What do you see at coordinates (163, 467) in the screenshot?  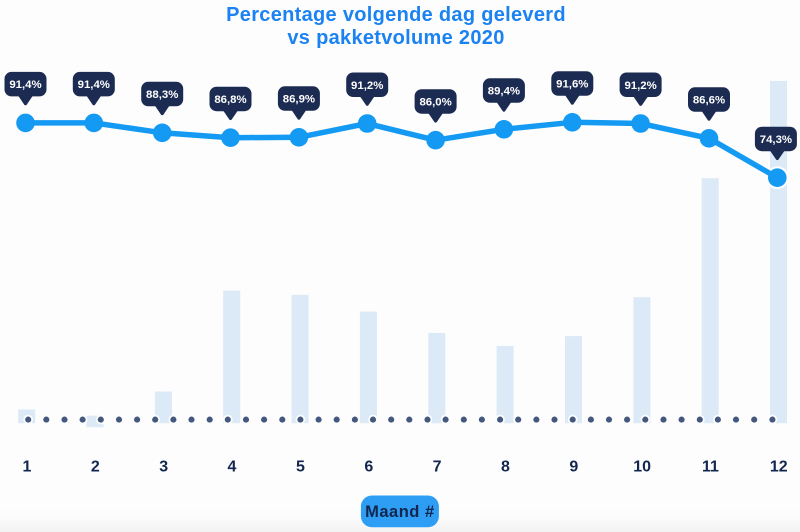 I see `svg-text: 3` at bounding box center [163, 467].